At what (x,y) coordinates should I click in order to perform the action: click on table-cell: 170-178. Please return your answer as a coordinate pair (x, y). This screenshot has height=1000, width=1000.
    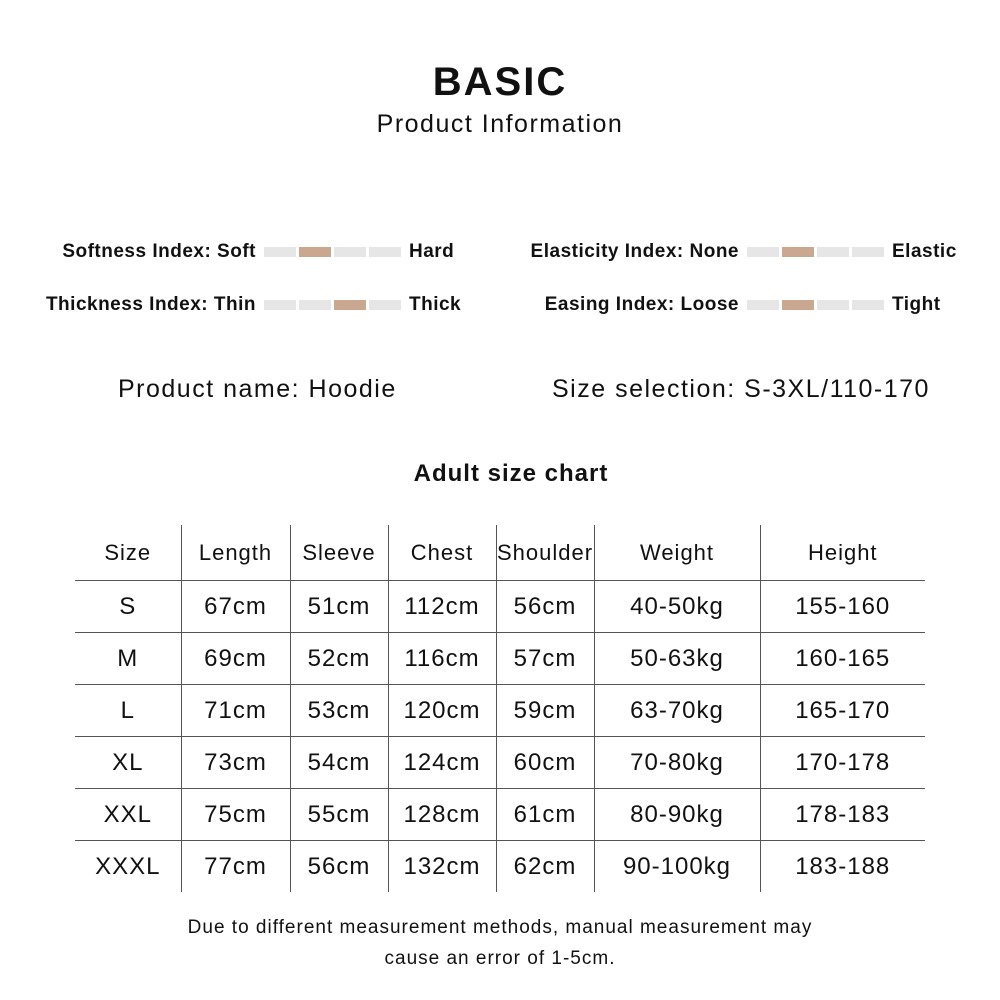
    Looking at the image, I should click on (842, 762).